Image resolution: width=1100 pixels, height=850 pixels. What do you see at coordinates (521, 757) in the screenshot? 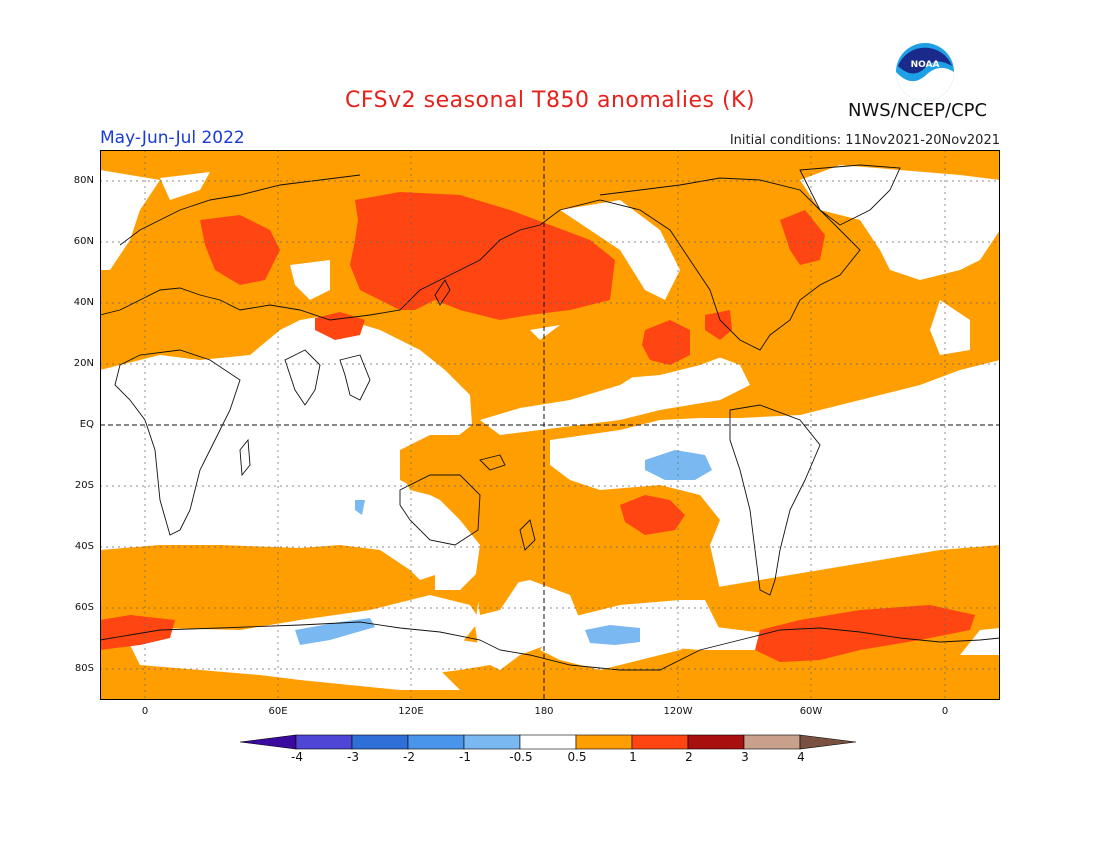
I see `colorbar-tick-label: -0.5` at bounding box center [521, 757].